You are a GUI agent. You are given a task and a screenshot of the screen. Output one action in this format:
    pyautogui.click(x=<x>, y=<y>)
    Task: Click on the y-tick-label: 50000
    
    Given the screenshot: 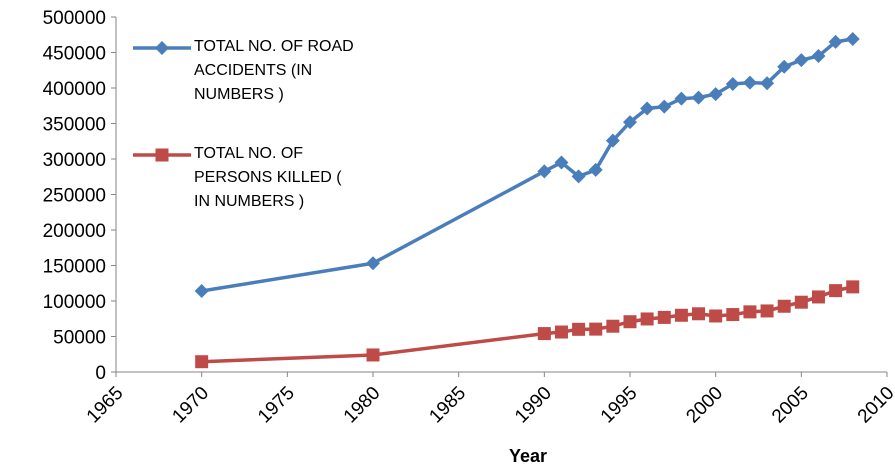 What is the action you would take?
    pyautogui.click(x=79, y=338)
    